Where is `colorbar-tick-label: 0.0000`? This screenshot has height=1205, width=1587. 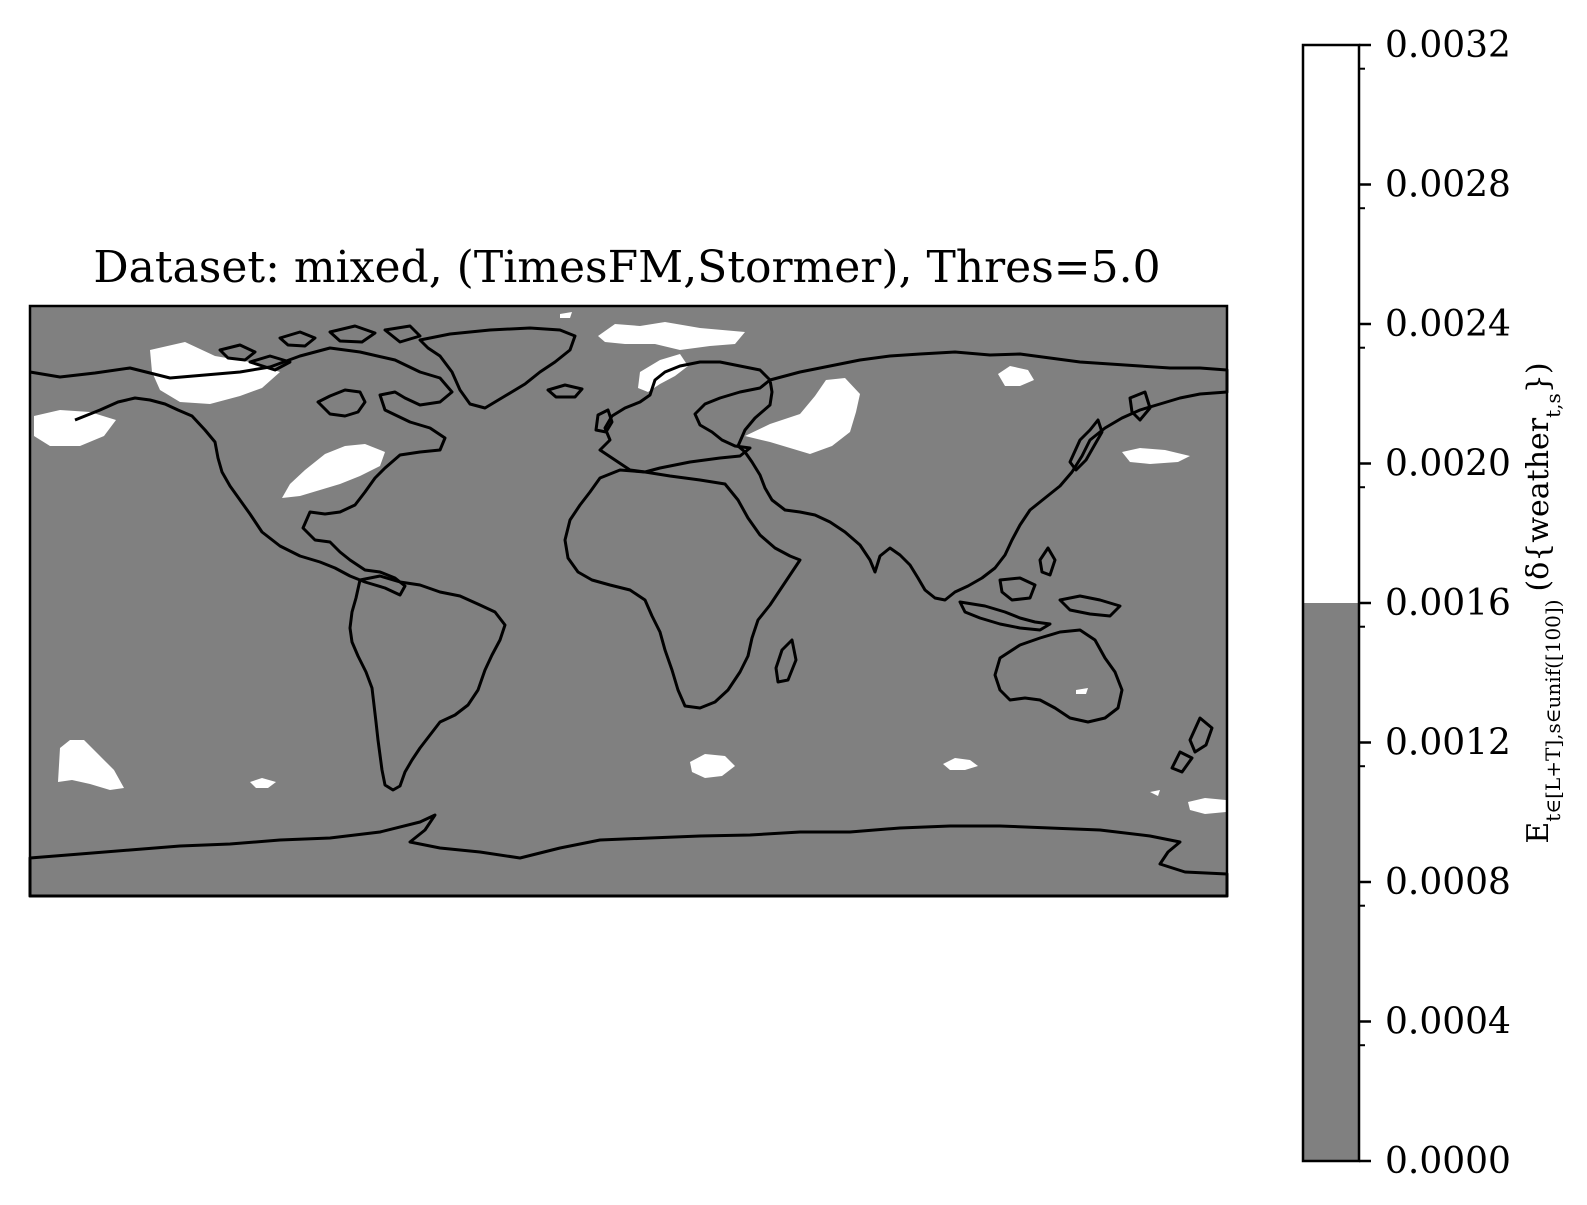 colorbar-tick-label: 0.0000 is located at coordinates (1448, 1161).